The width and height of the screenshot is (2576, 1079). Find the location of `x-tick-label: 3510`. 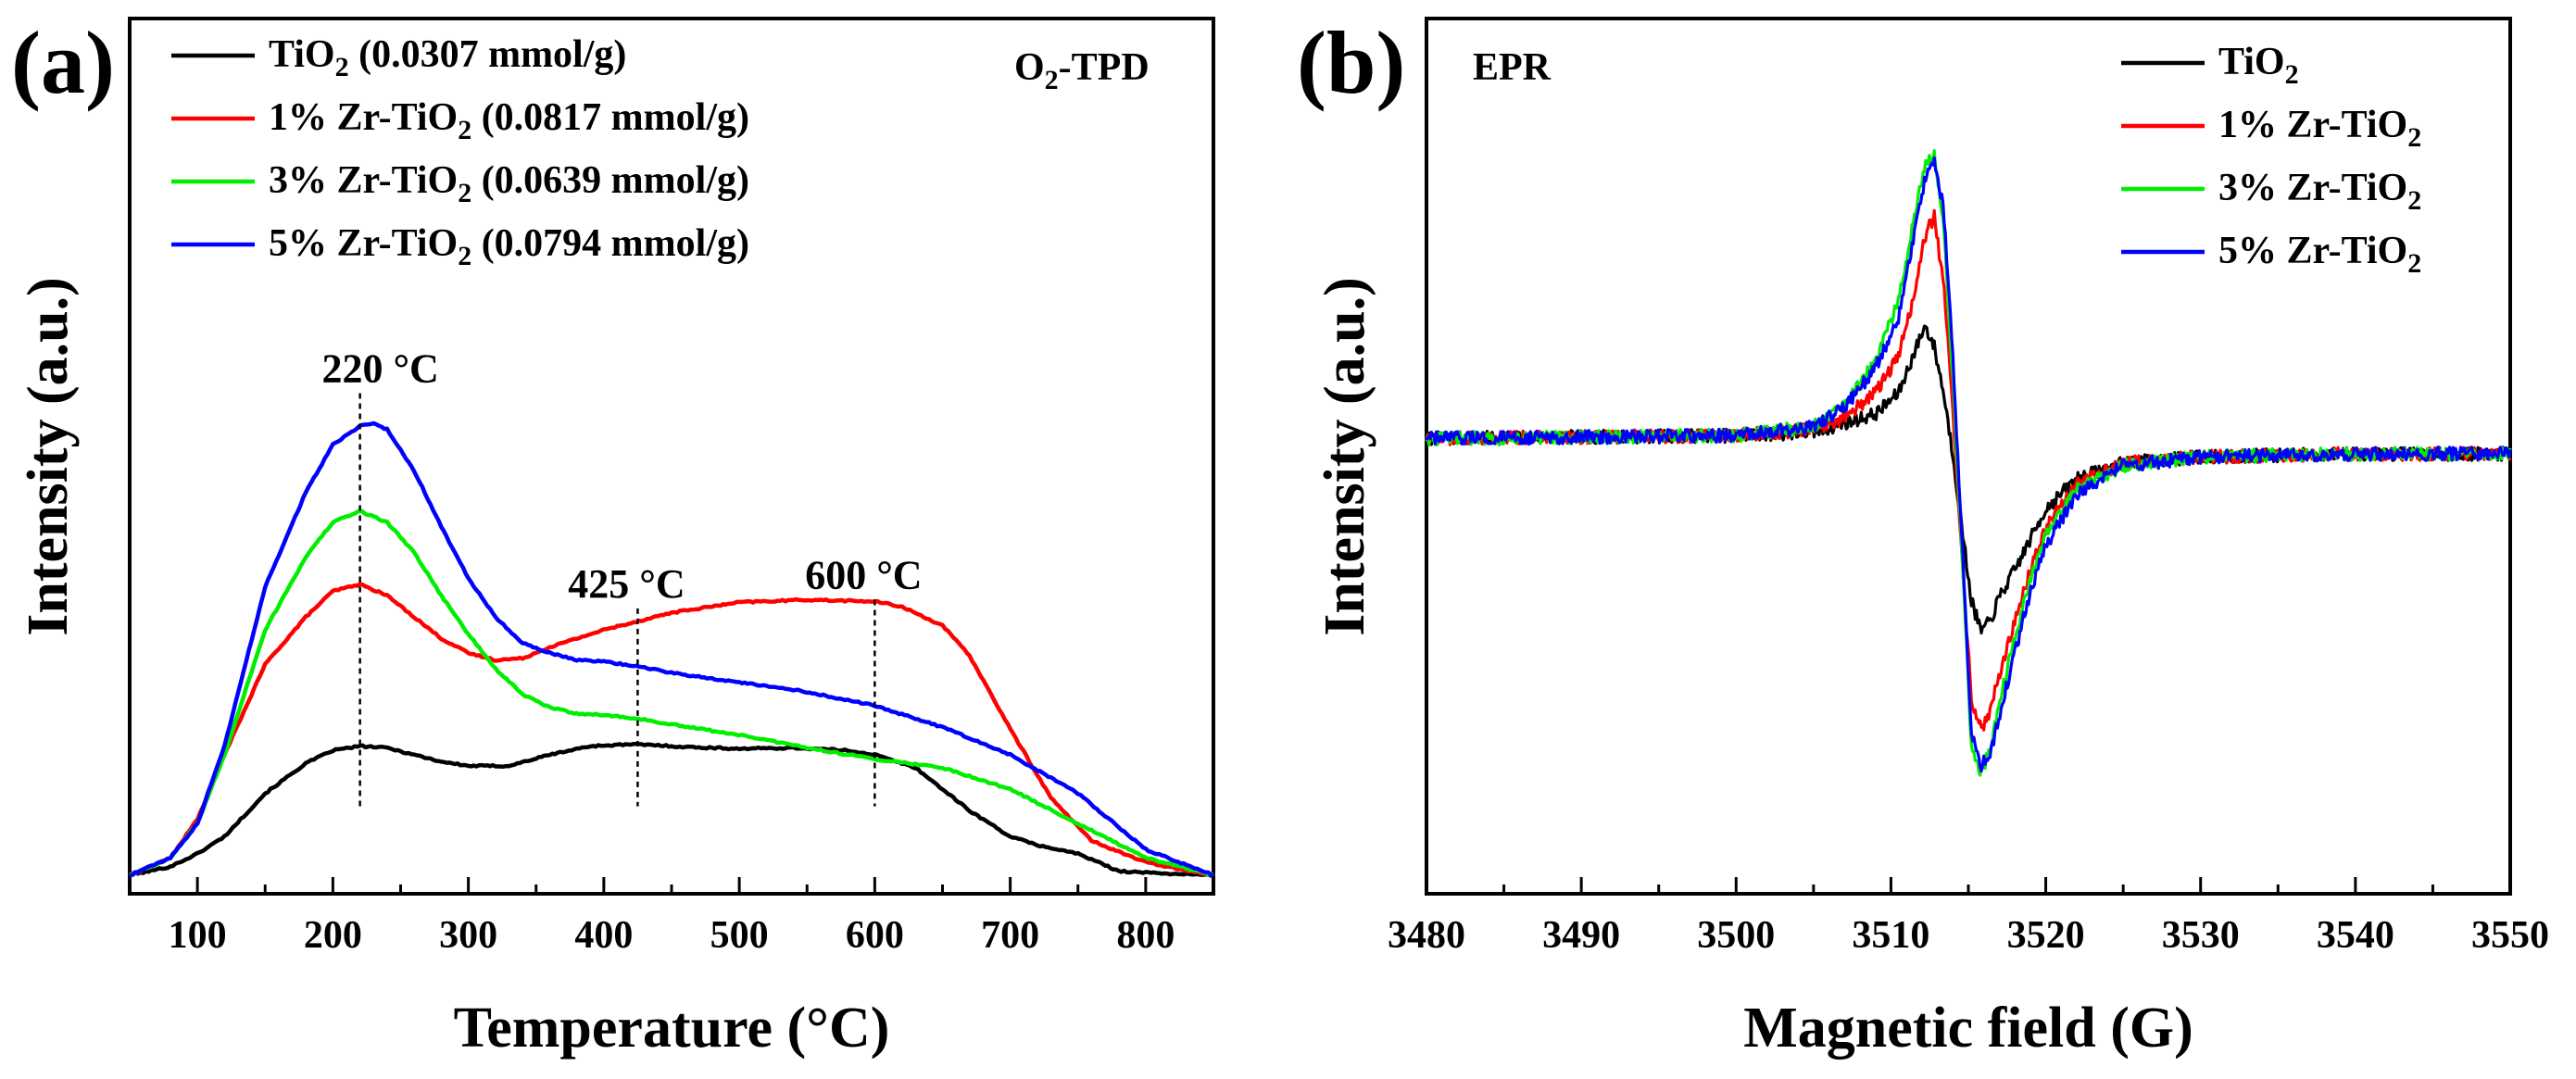

x-tick-label: 3510 is located at coordinates (1890, 935).